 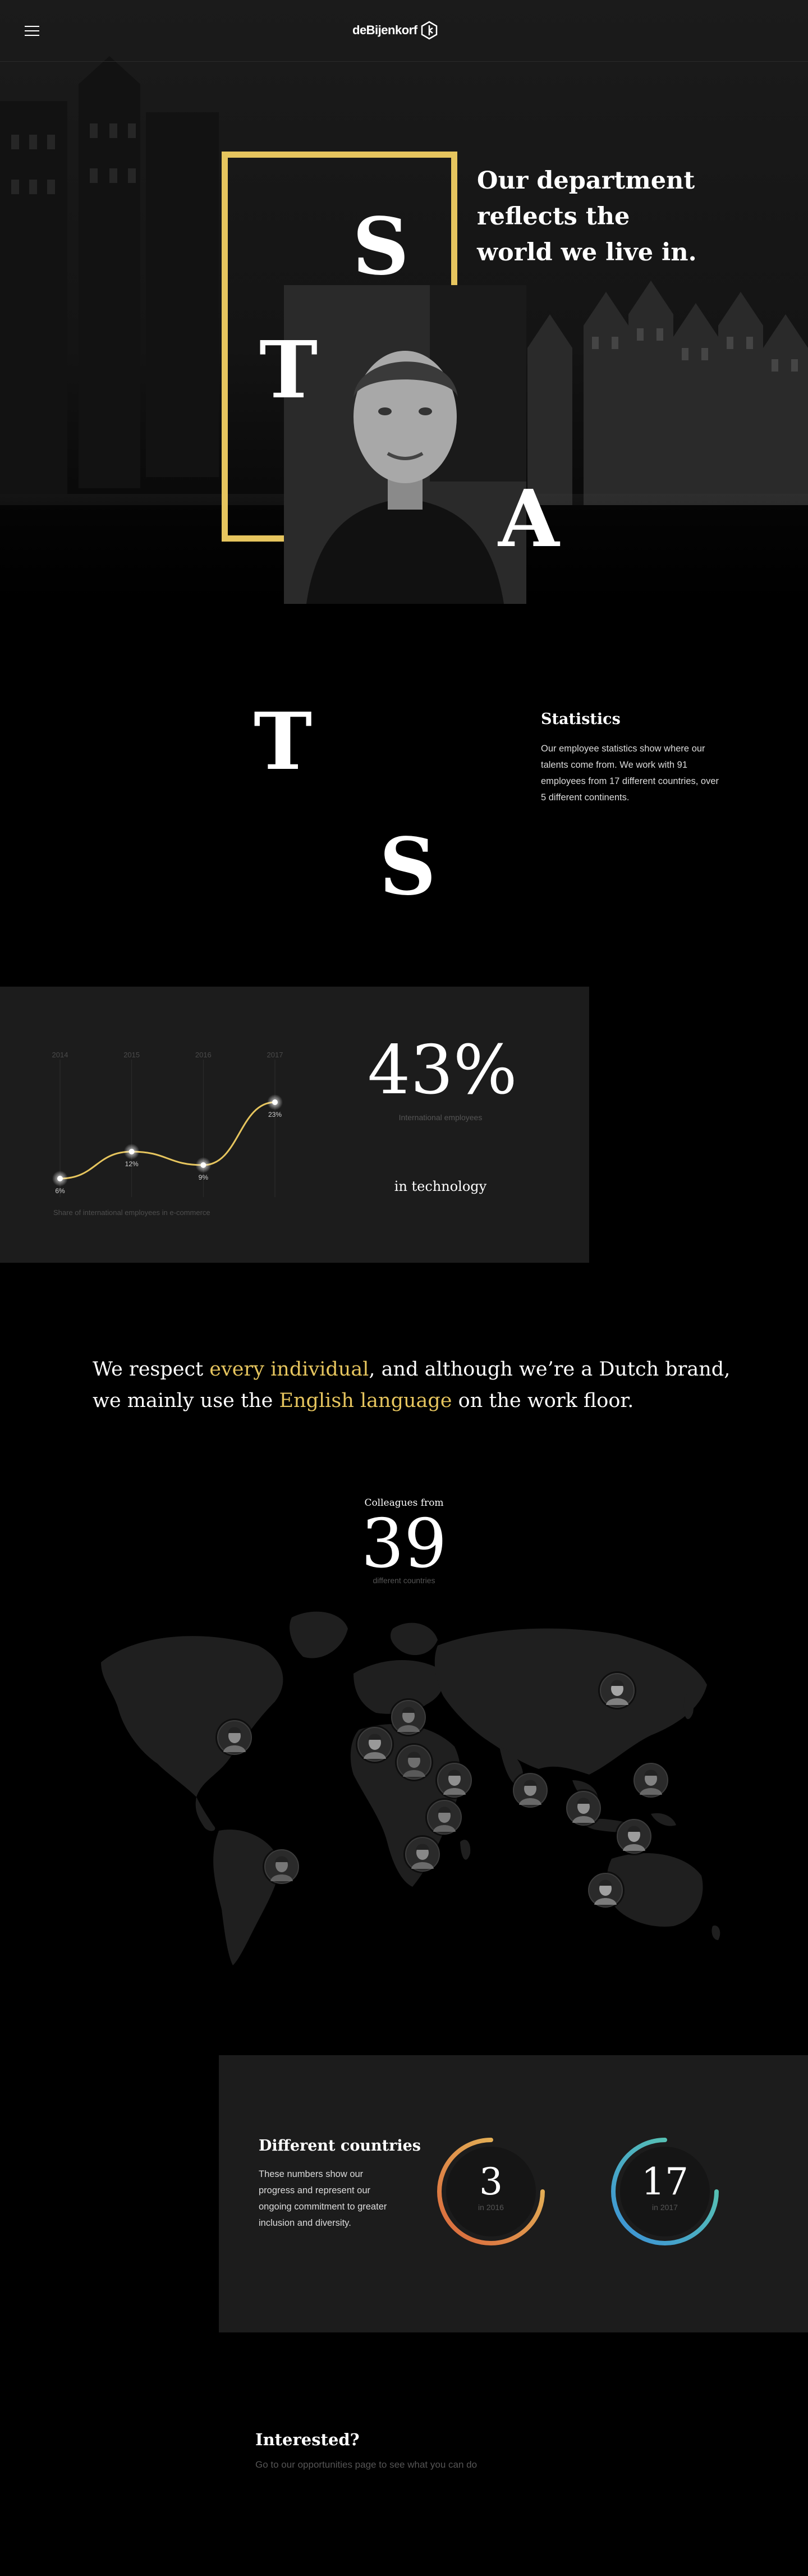 I want to click on colleagues-from-label: Colleagues from, so click(x=404, y=1503).